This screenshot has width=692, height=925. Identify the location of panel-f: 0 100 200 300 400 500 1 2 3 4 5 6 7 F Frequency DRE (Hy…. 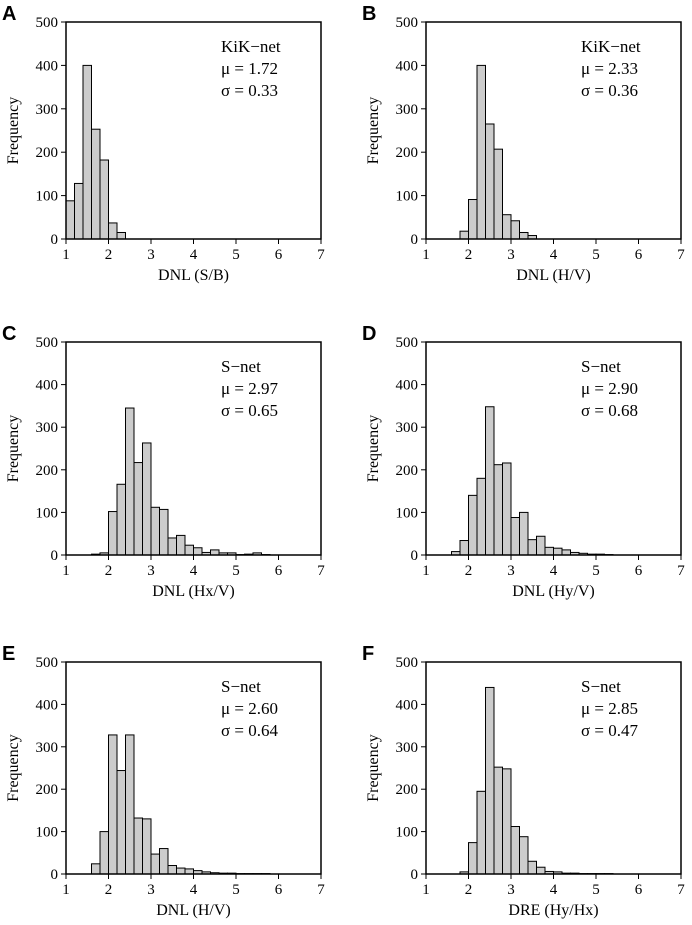
(523, 781).